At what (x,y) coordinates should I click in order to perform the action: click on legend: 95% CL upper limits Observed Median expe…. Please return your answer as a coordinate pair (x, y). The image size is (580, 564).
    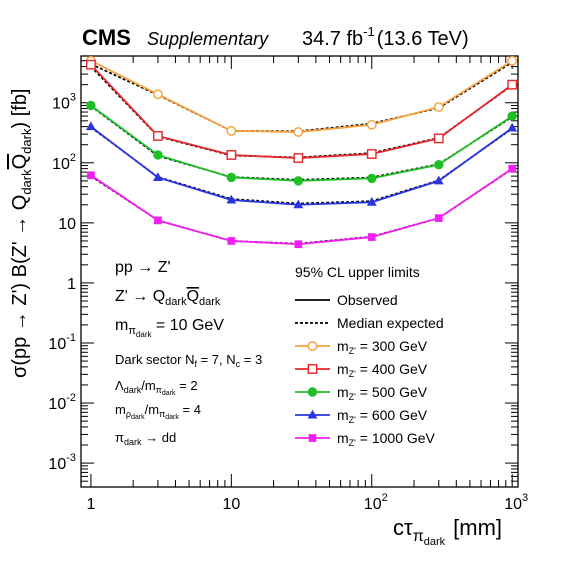
    Looking at the image, I should click on (369, 356).